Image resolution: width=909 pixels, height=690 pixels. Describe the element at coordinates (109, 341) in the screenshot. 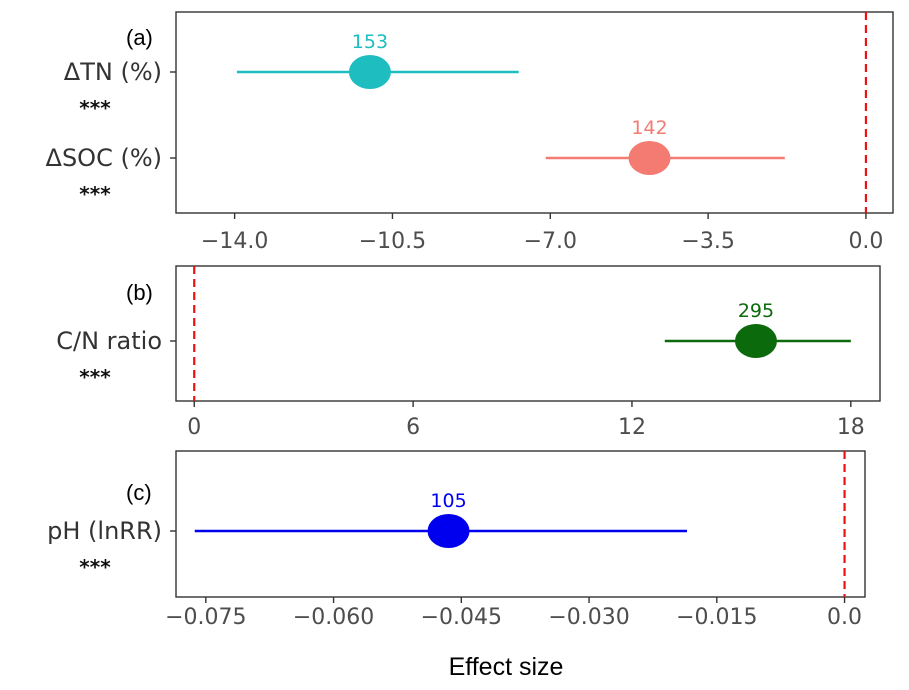

I see `row-label: C/N ratio` at that location.